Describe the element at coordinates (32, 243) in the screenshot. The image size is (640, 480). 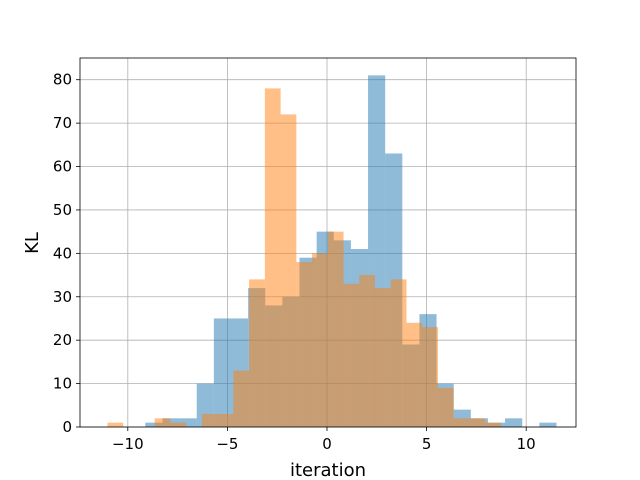
I see `y-axis-label: KL` at that location.